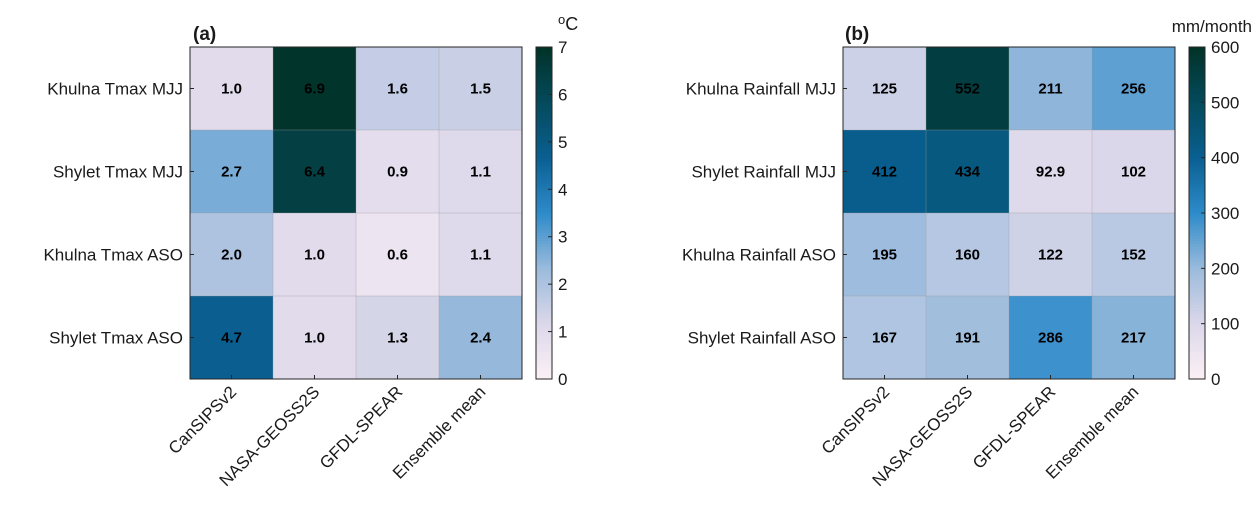  What do you see at coordinates (544, 213) in the screenshot?
I see `colorbar-frame` at bounding box center [544, 213].